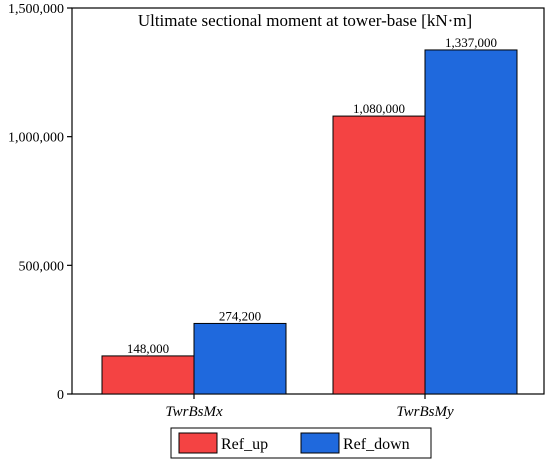  What do you see at coordinates (36, 9) in the screenshot?
I see `y-tick-label: 1,500,000` at bounding box center [36, 9].